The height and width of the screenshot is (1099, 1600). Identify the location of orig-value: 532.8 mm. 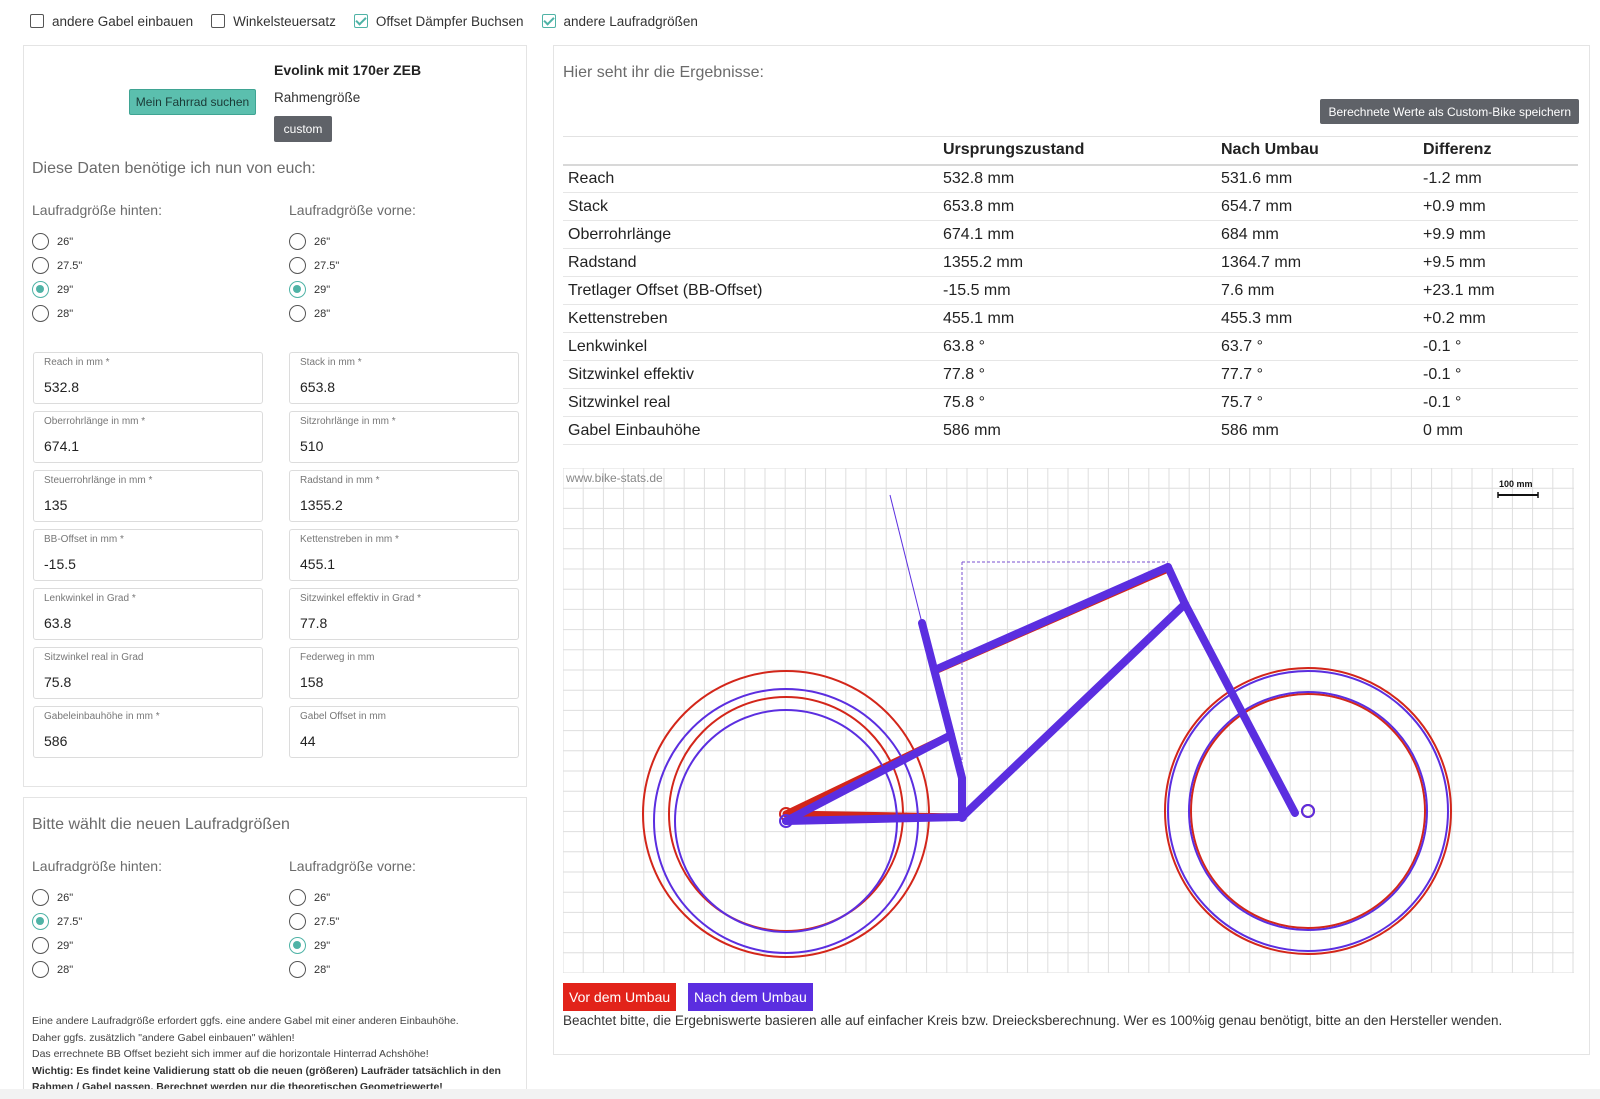
(1077, 178).